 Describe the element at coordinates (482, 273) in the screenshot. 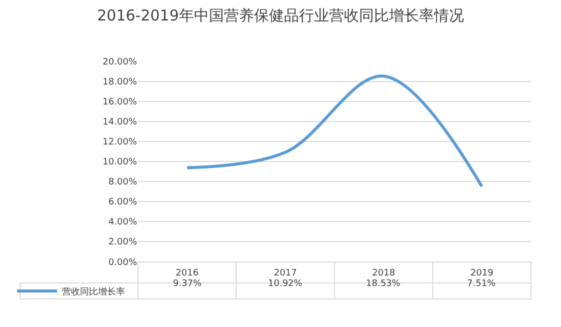

I see `x-tick-label: 2019` at that location.